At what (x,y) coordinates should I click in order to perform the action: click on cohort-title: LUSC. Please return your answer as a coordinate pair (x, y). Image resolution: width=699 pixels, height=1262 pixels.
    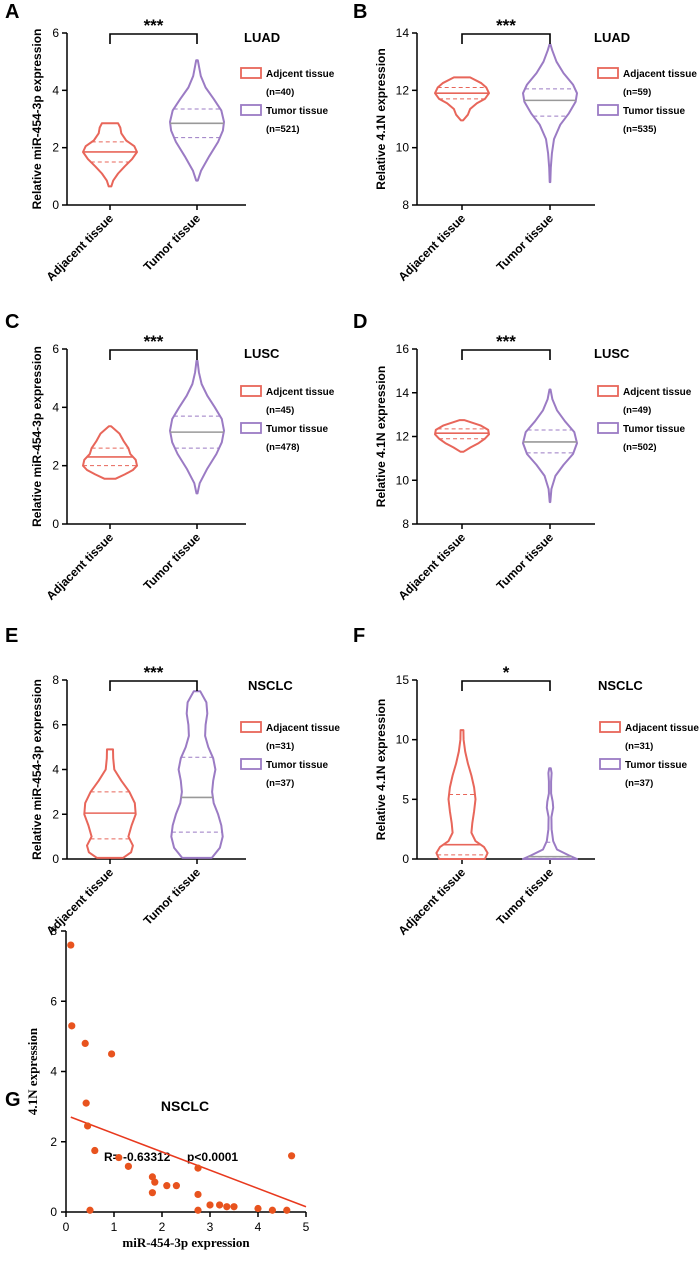
    Looking at the image, I should click on (612, 353).